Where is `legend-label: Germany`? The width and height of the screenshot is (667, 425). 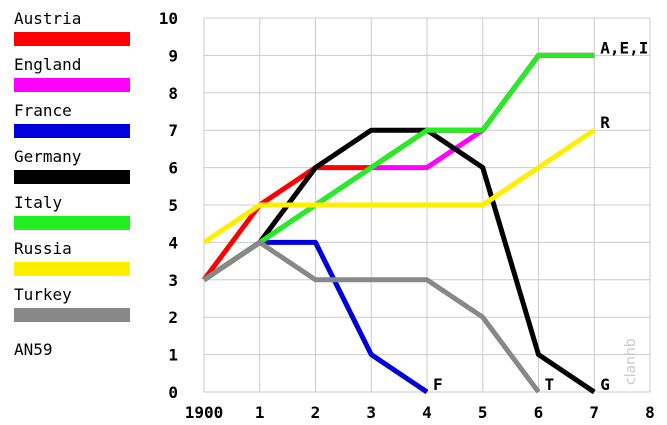
legend-label: Germany is located at coordinates (48, 156).